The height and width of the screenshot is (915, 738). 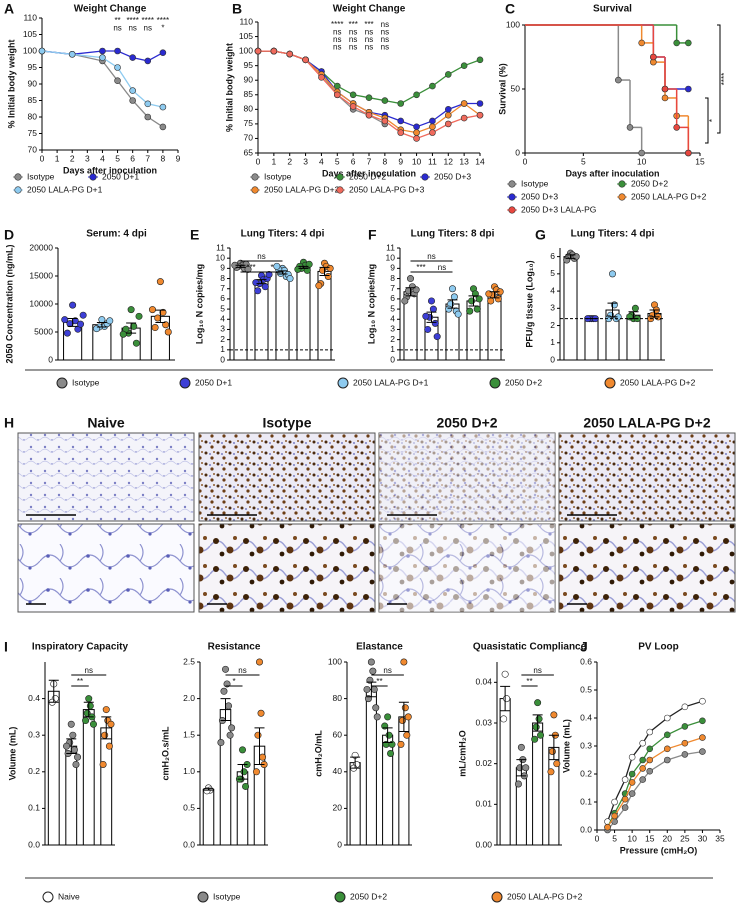 I want to click on legend-label: 2050 D+3, so click(x=539, y=196).